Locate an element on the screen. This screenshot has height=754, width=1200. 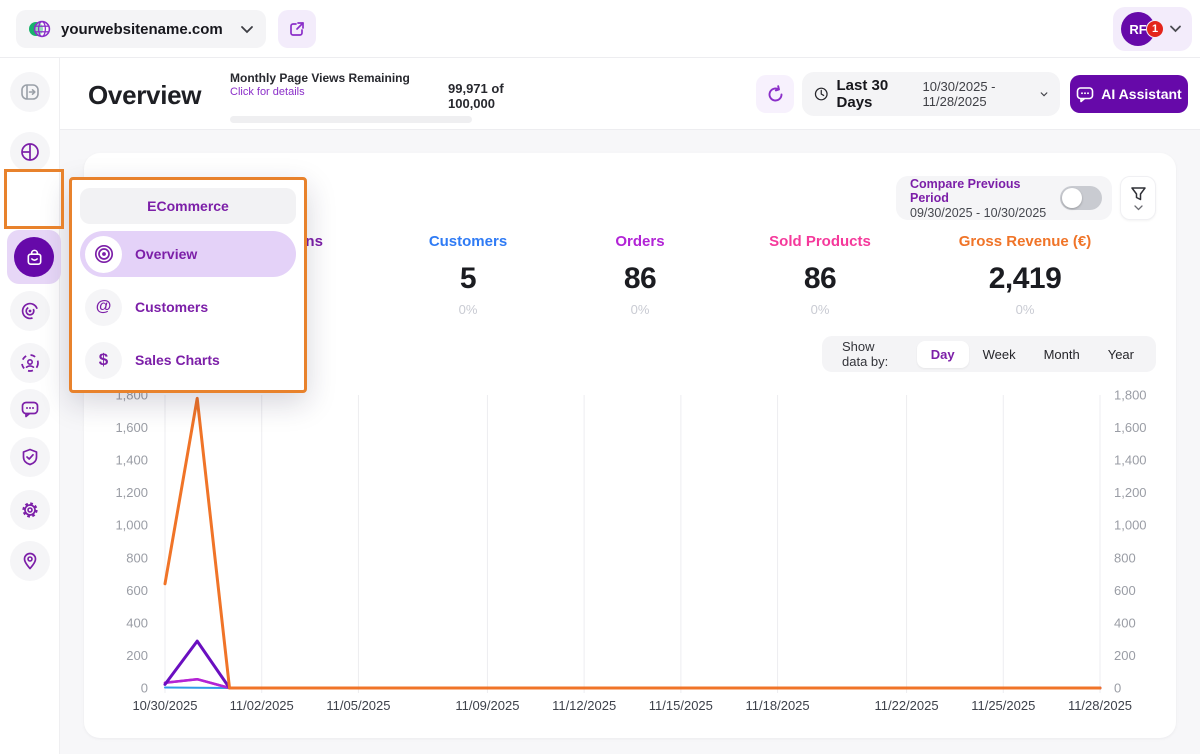
stat-value: 2,419 is located at coordinates (1025, 278).